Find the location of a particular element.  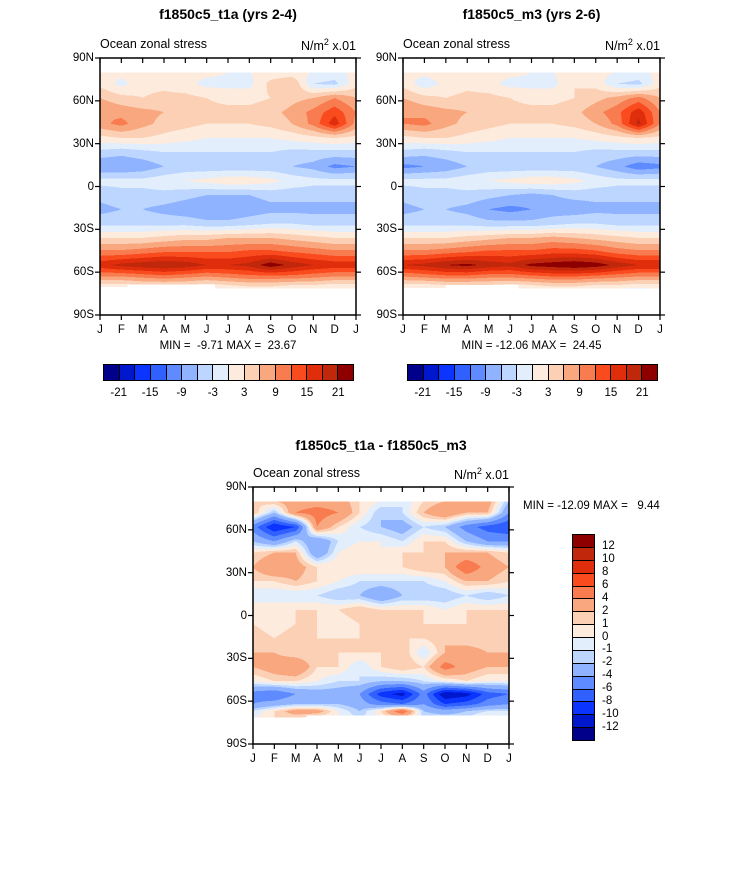

colorbar-tick-label: -2 is located at coordinates (607, 662).